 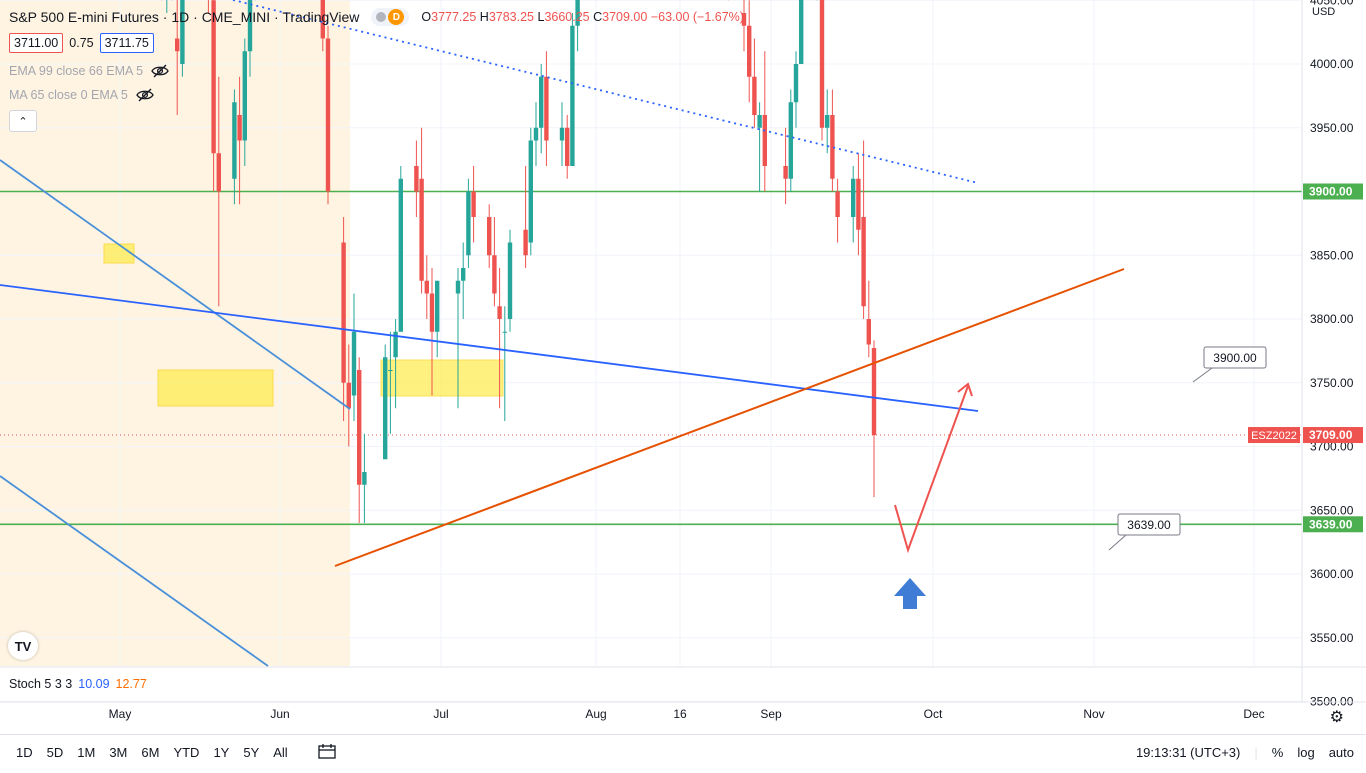 I want to click on clock: 19:13:31 (UTC+3), so click(x=1188, y=752).